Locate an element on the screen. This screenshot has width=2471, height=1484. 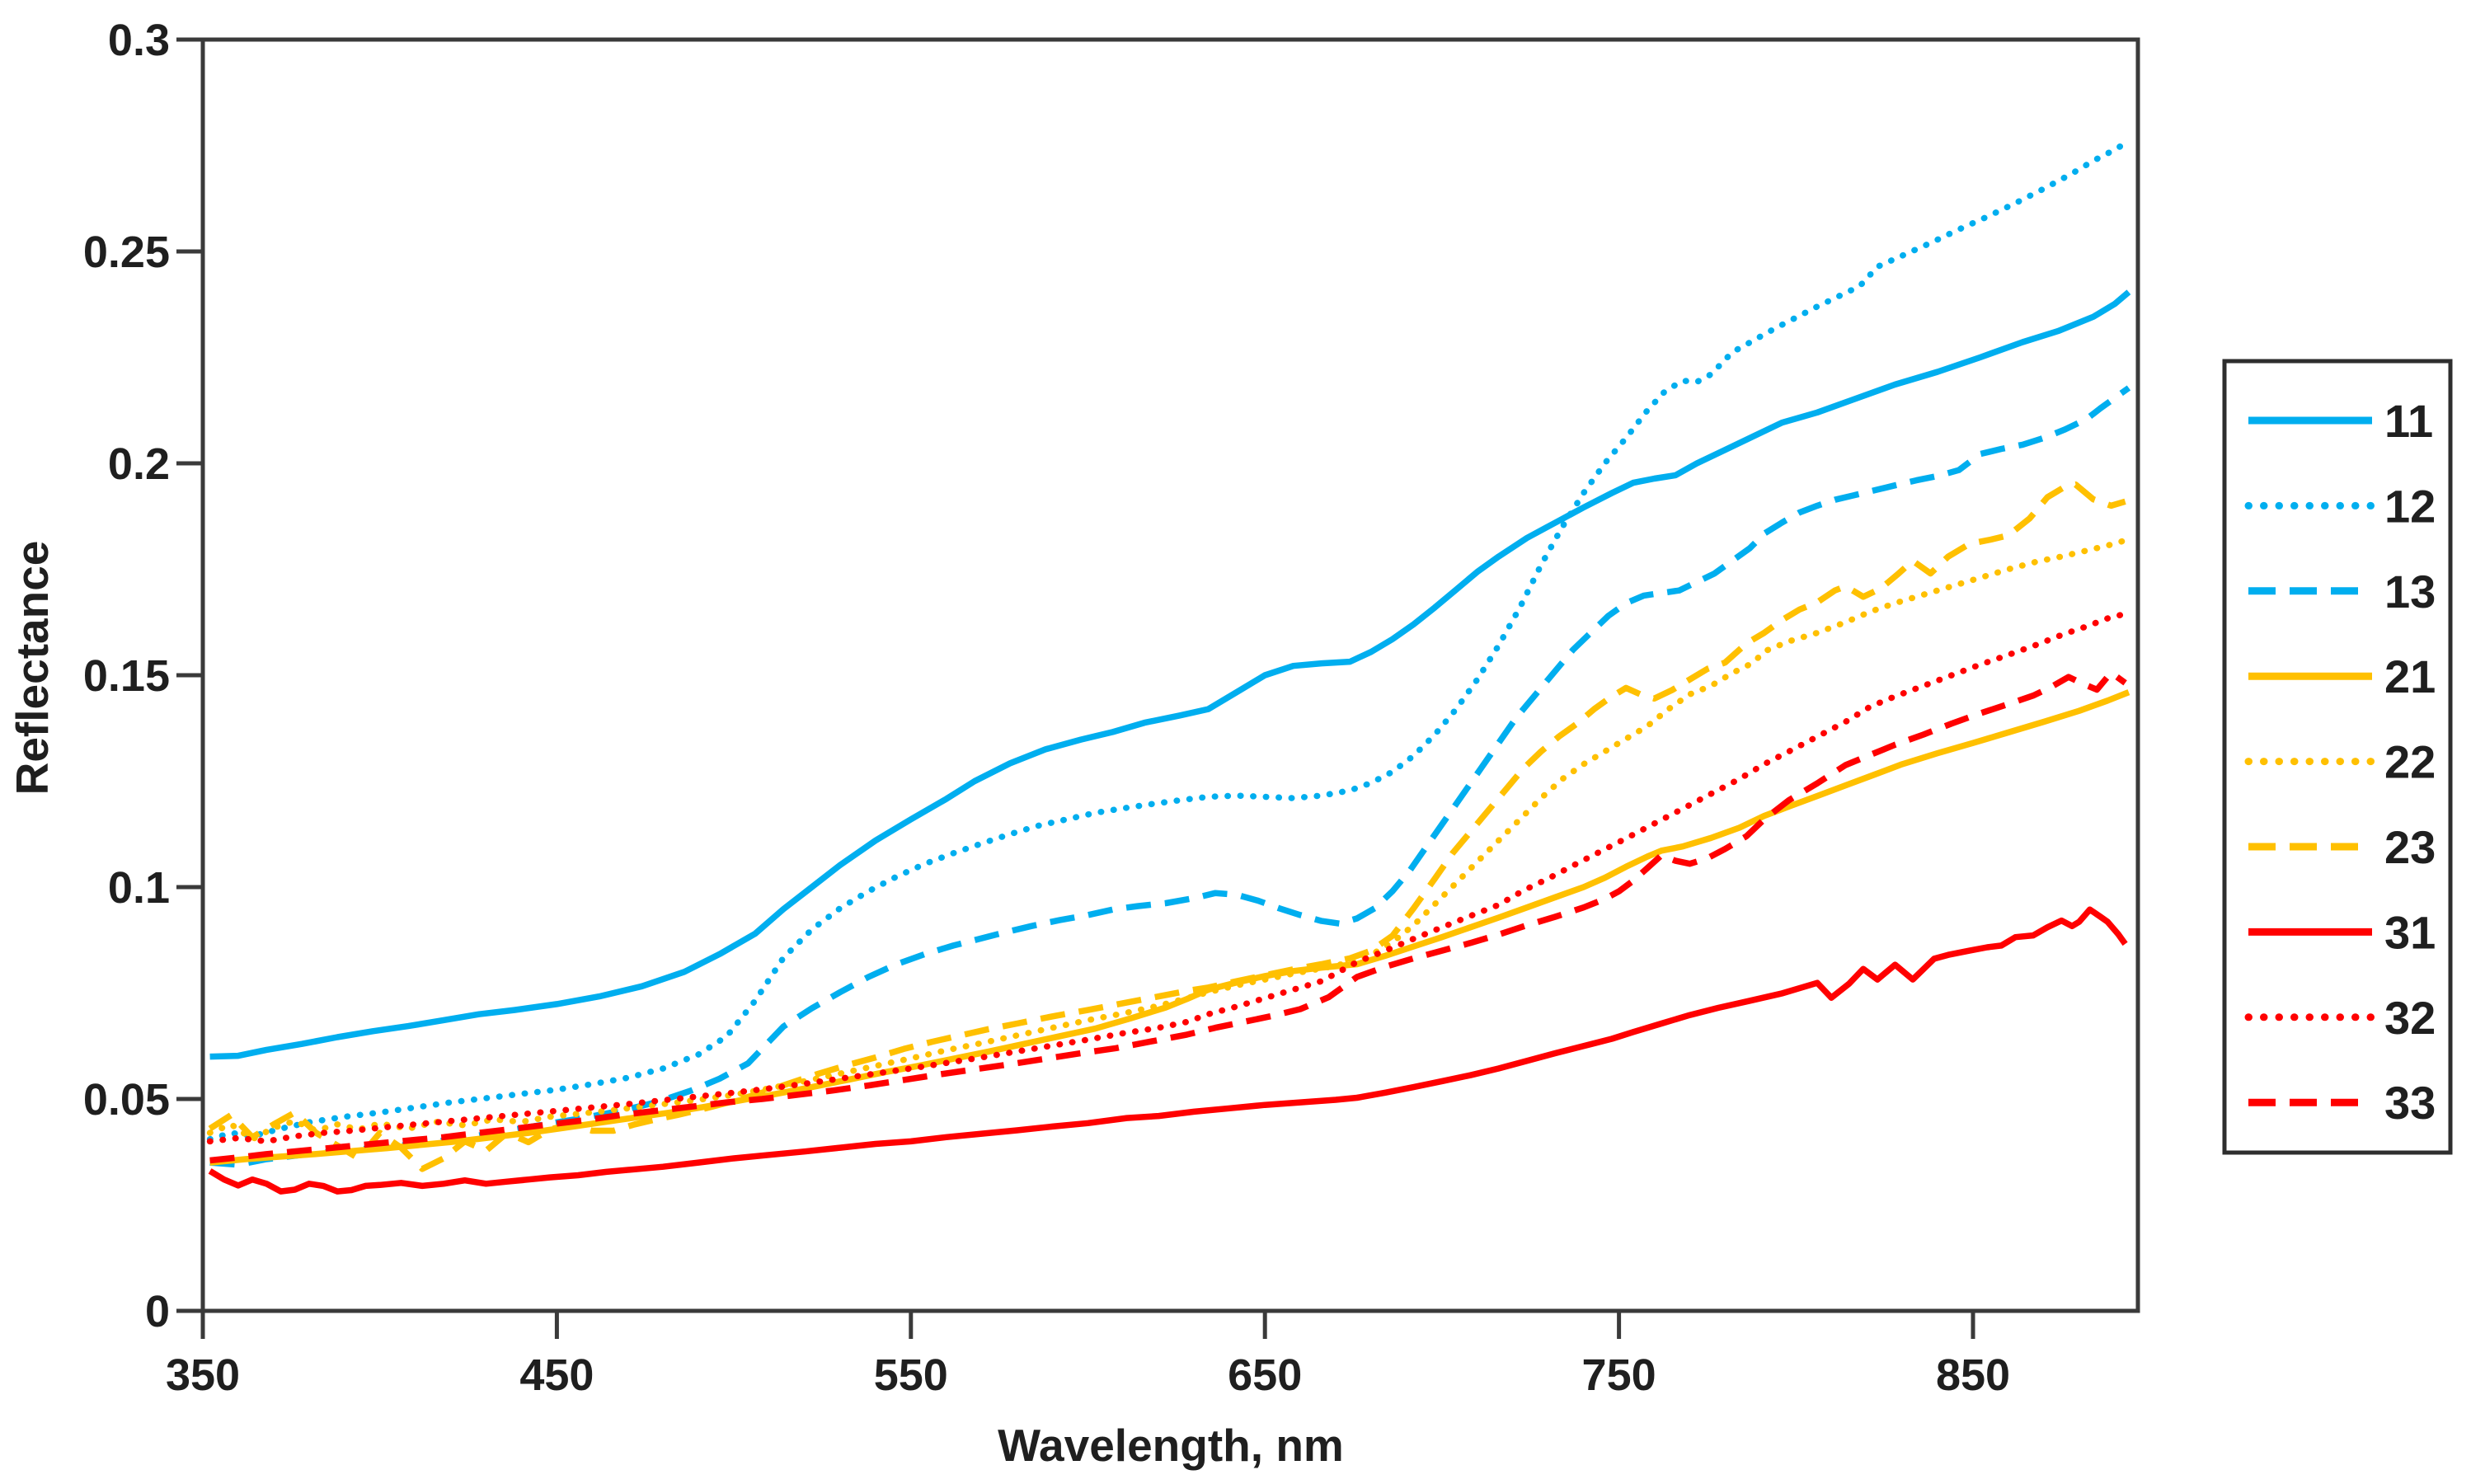
legend-item-22: 22 is located at coordinates (2340, 762).